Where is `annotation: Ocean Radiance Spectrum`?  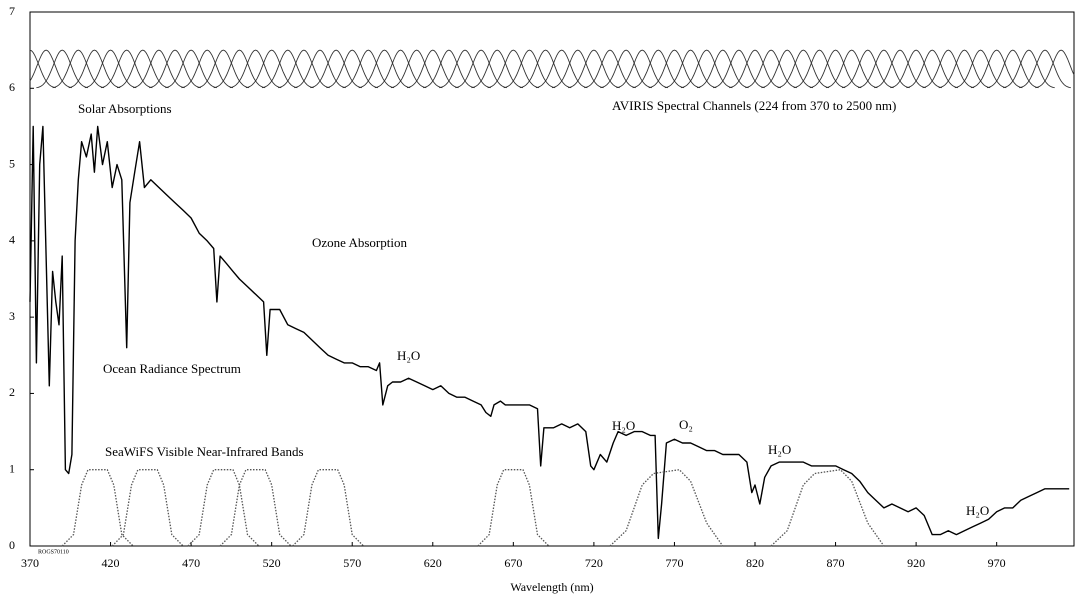 annotation: Ocean Radiance Spectrum is located at coordinates (172, 368).